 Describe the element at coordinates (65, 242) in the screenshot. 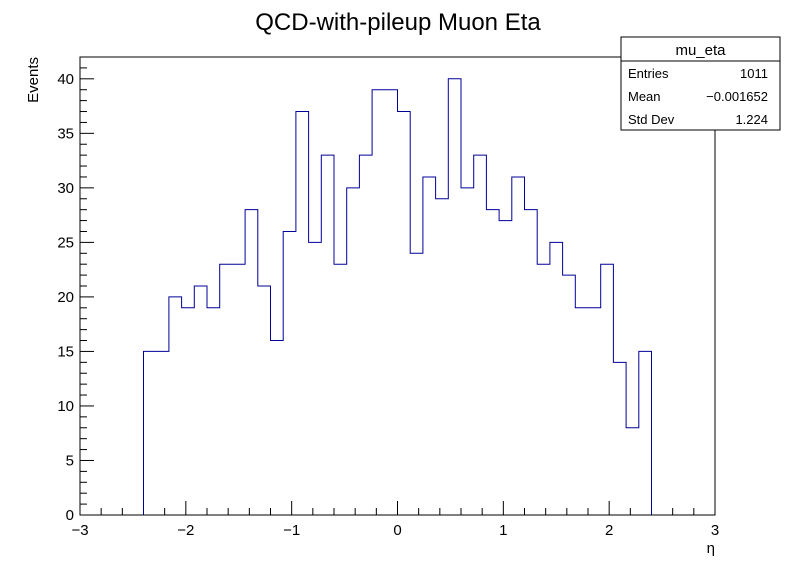

I see `y-tick-label: 25` at that location.